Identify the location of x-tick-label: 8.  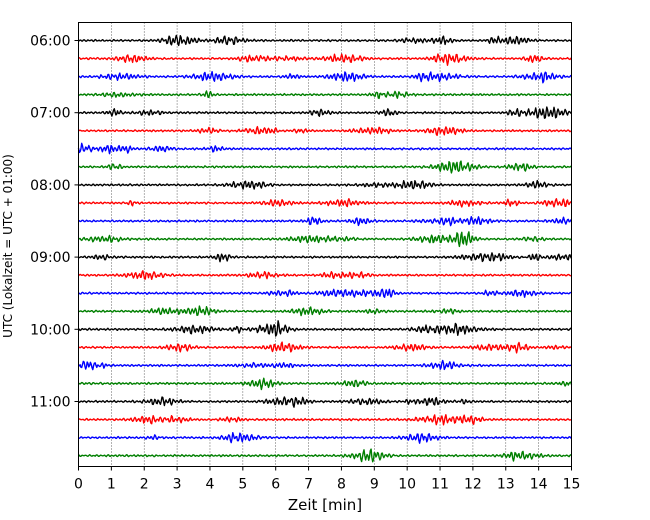
(341, 485).